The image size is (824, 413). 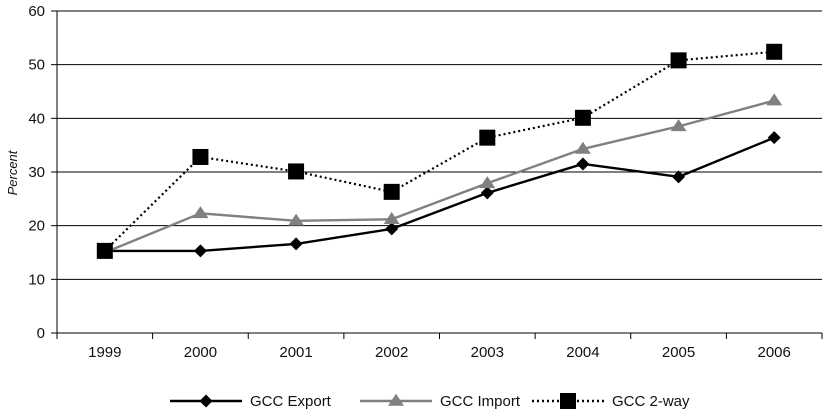 What do you see at coordinates (291, 401) in the screenshot?
I see `legend-label-gcc-export: GCC Export` at bounding box center [291, 401].